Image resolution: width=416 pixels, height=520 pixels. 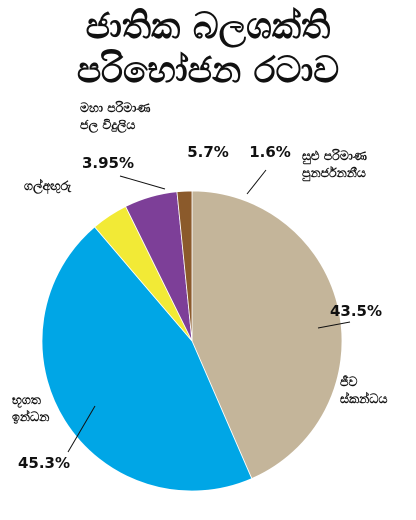 I want to click on slice-label-4: සුළු පරිමාණ පුනර්ජනනීය, so click(x=334, y=164).